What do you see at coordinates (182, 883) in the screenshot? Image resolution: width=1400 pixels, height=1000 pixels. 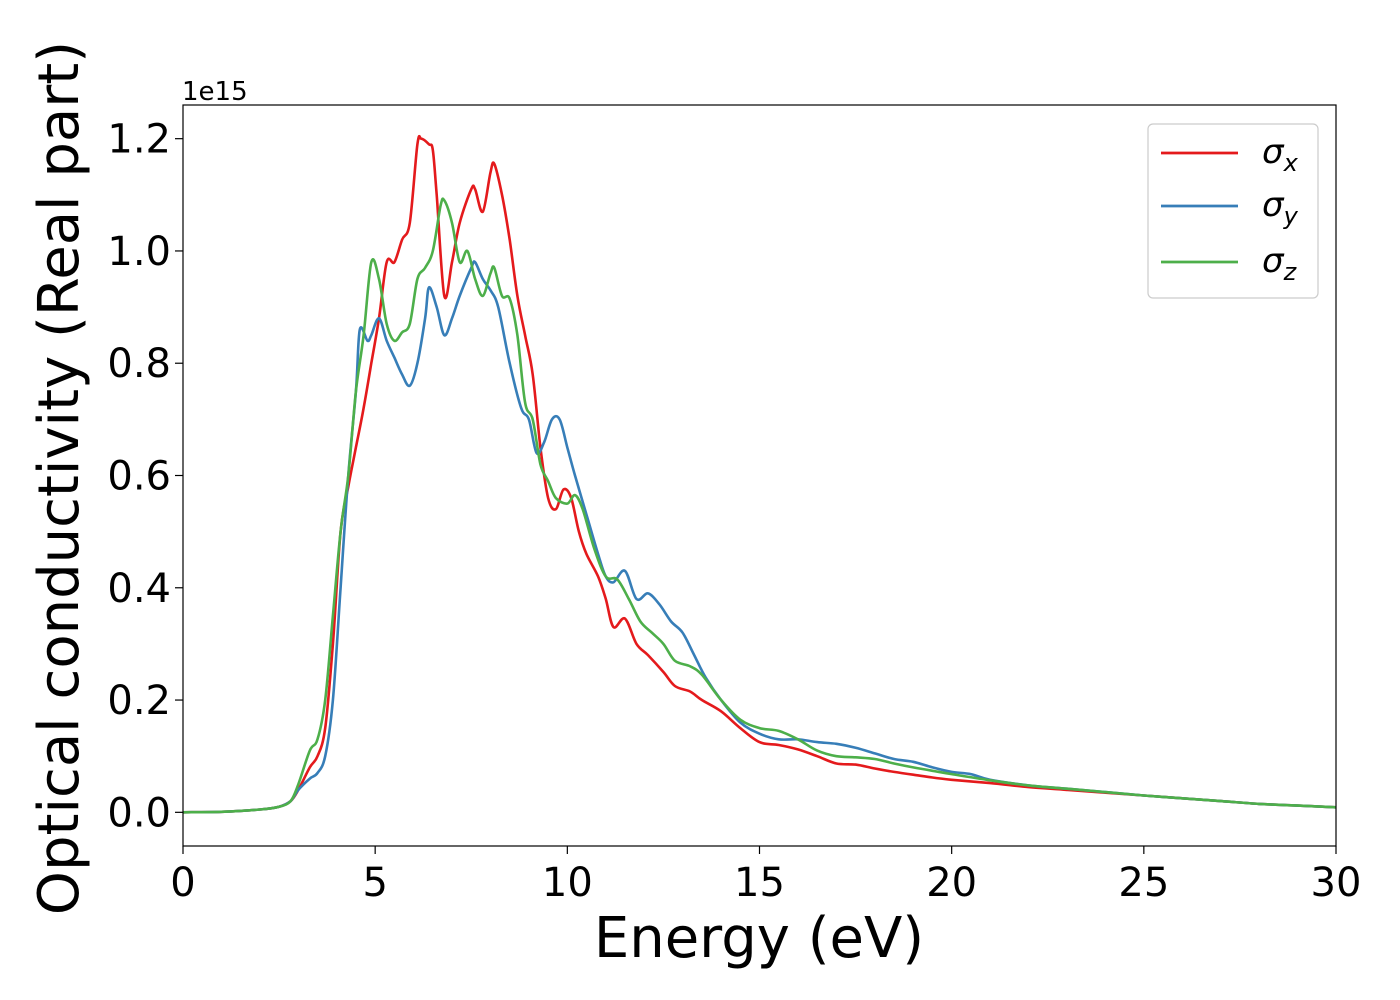 I see `x-tick-label: 0` at bounding box center [182, 883].